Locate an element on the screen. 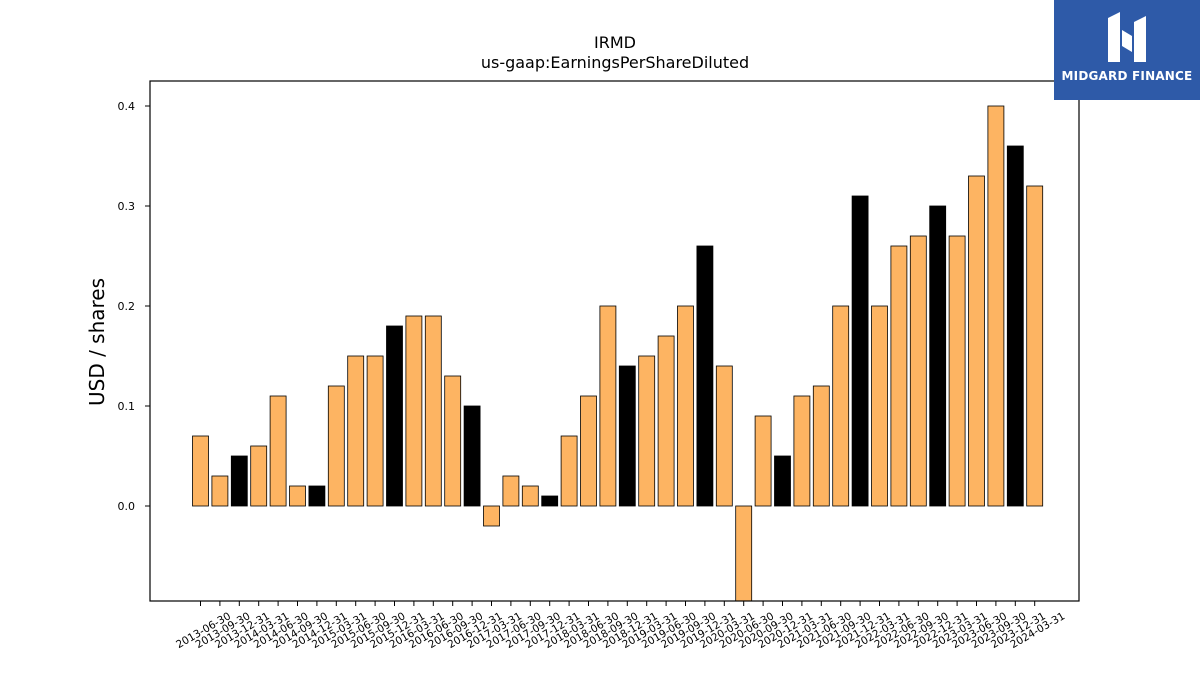  logo-text: MIDGARD FINANCE is located at coordinates (1127, 76).